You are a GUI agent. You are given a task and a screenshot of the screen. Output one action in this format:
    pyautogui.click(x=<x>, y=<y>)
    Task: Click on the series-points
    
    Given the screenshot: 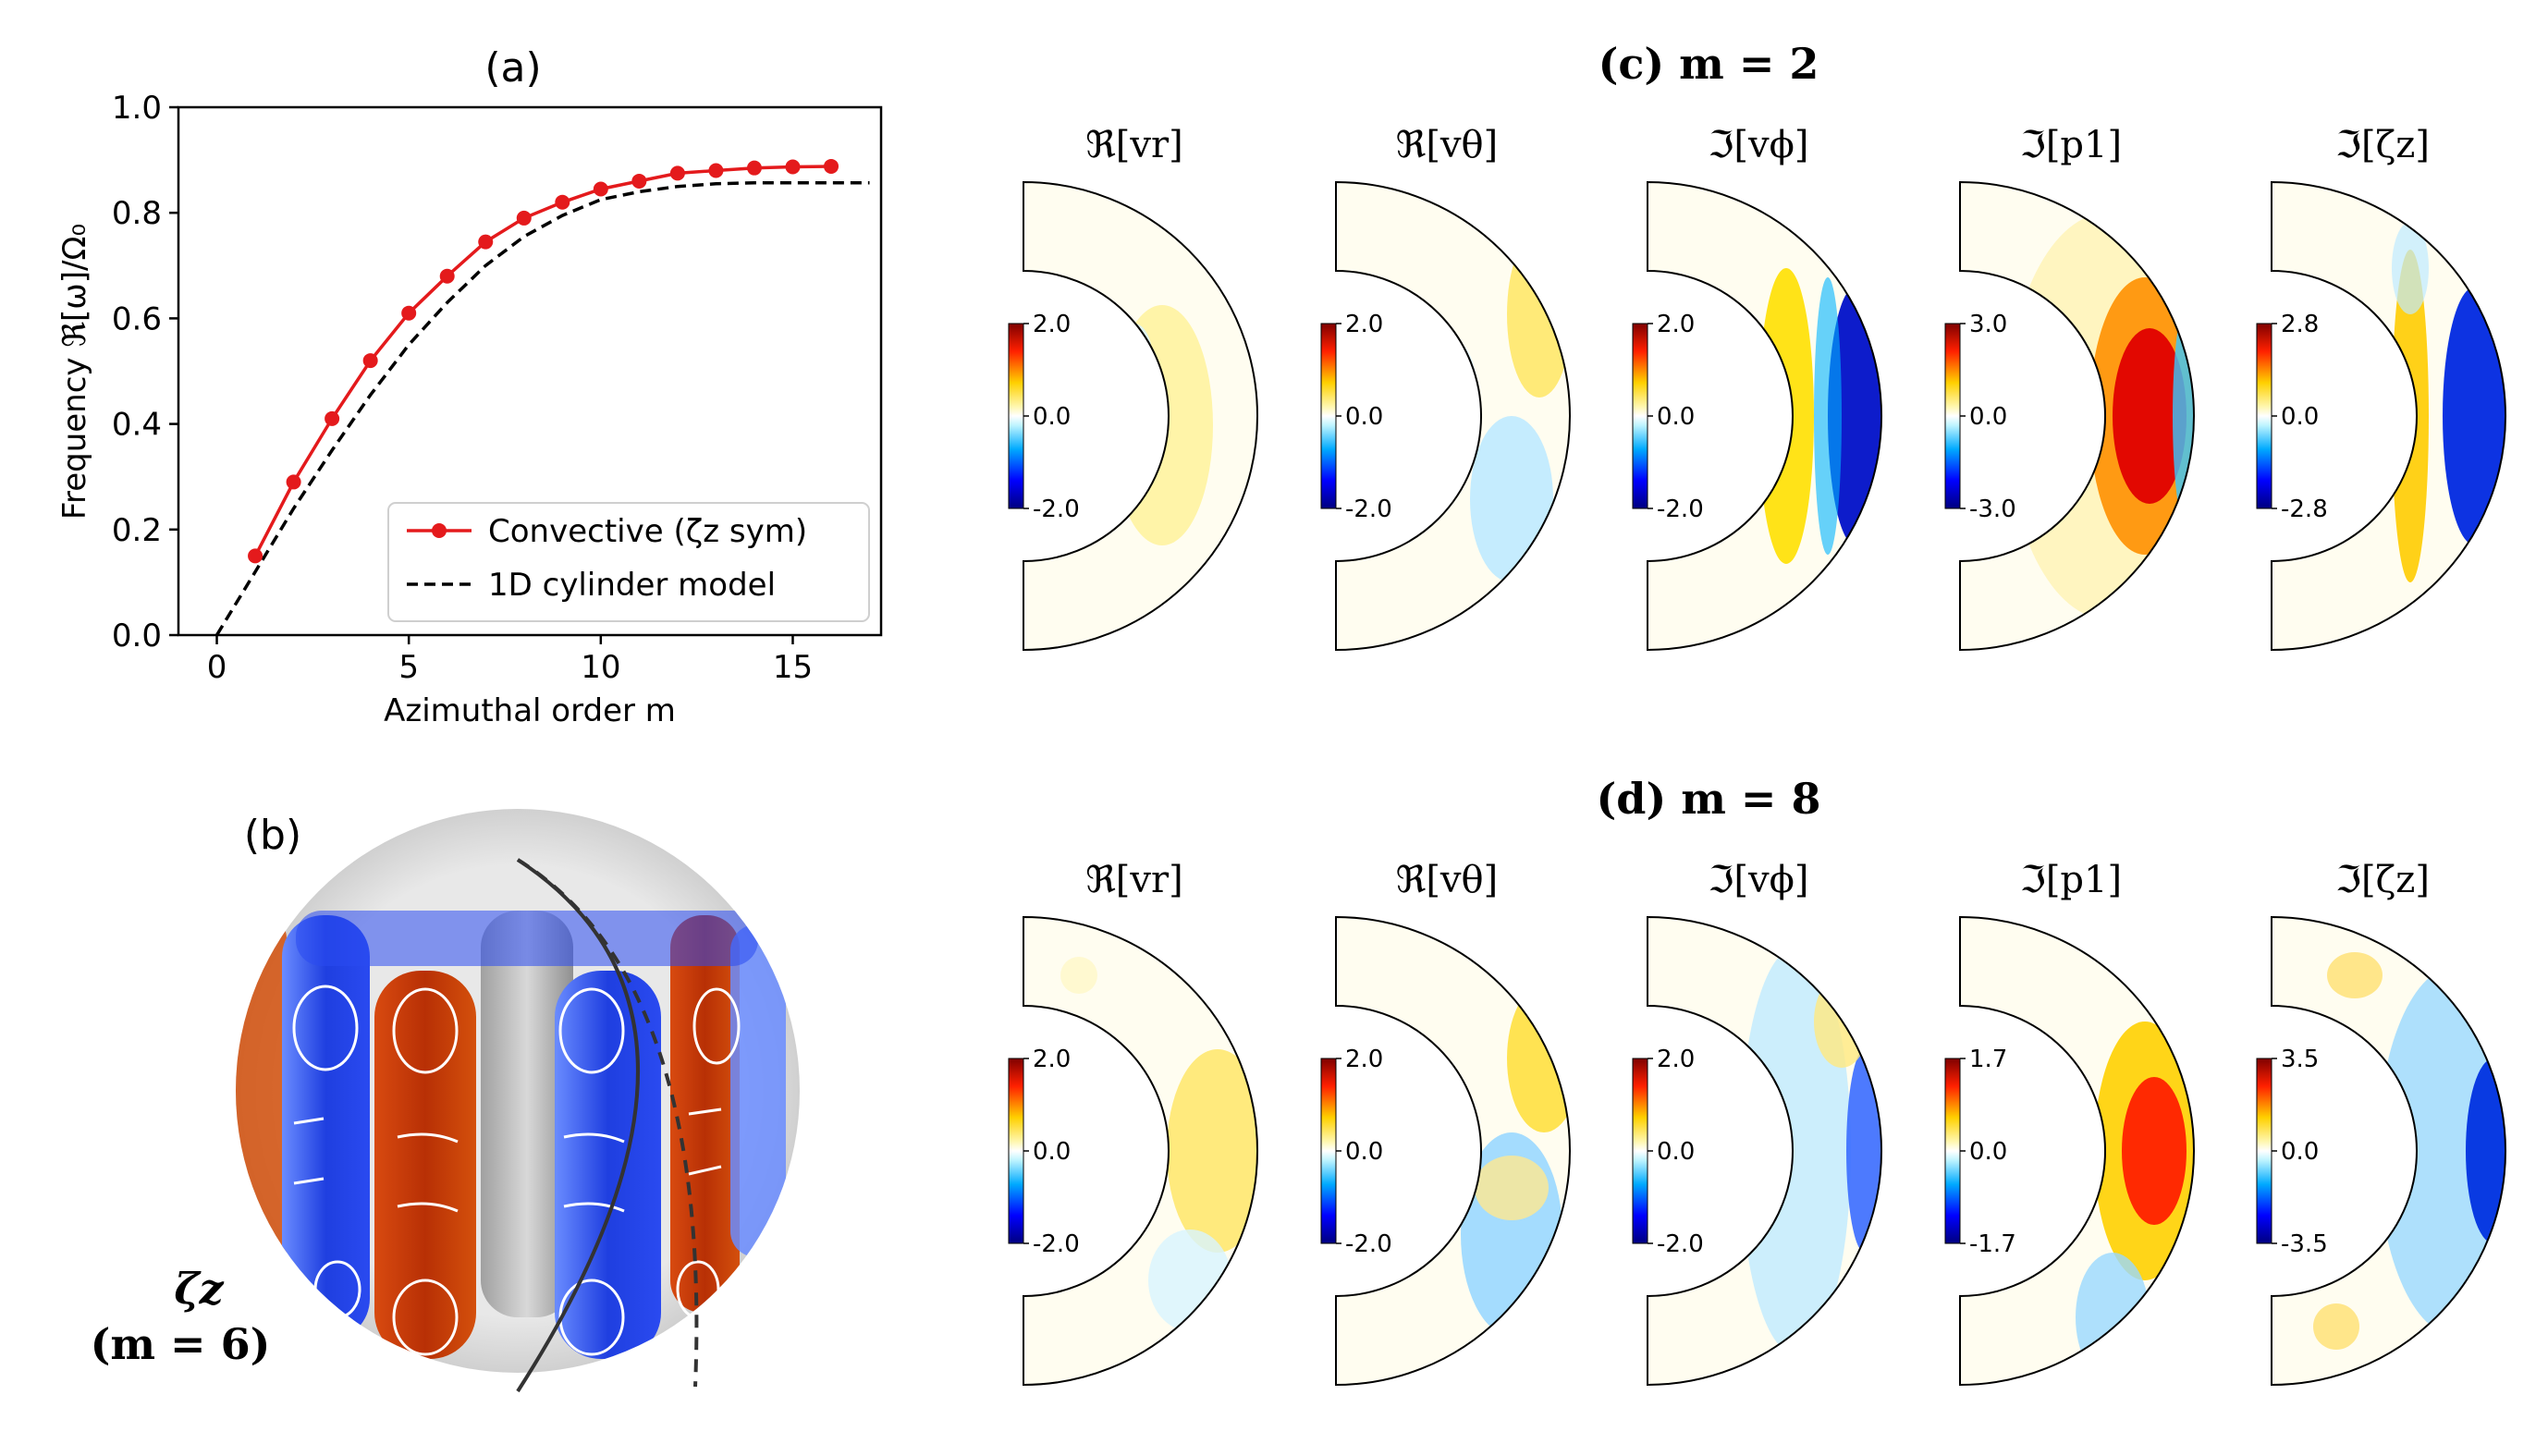 What is the action you would take?
    pyautogui.click(x=543, y=361)
    